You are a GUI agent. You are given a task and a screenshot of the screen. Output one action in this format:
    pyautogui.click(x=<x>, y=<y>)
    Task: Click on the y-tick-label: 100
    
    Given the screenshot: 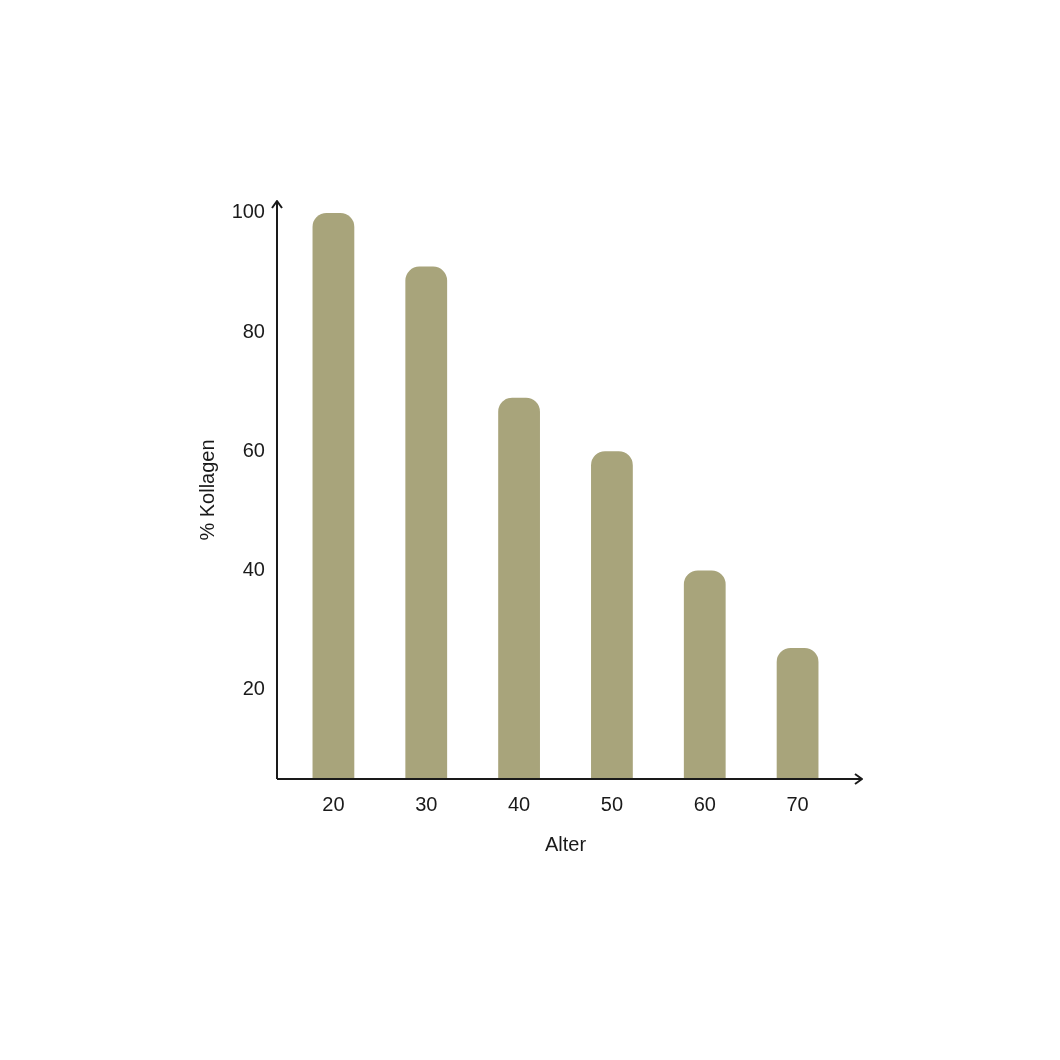 What is the action you would take?
    pyautogui.click(x=248, y=211)
    